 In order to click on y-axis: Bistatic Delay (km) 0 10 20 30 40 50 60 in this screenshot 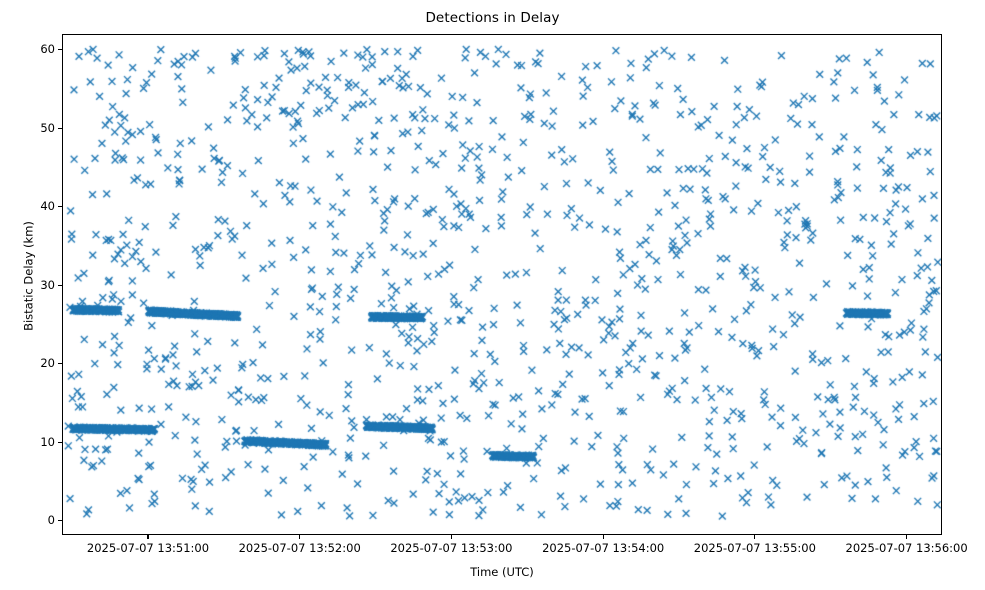, I will do `click(31, 284)`.